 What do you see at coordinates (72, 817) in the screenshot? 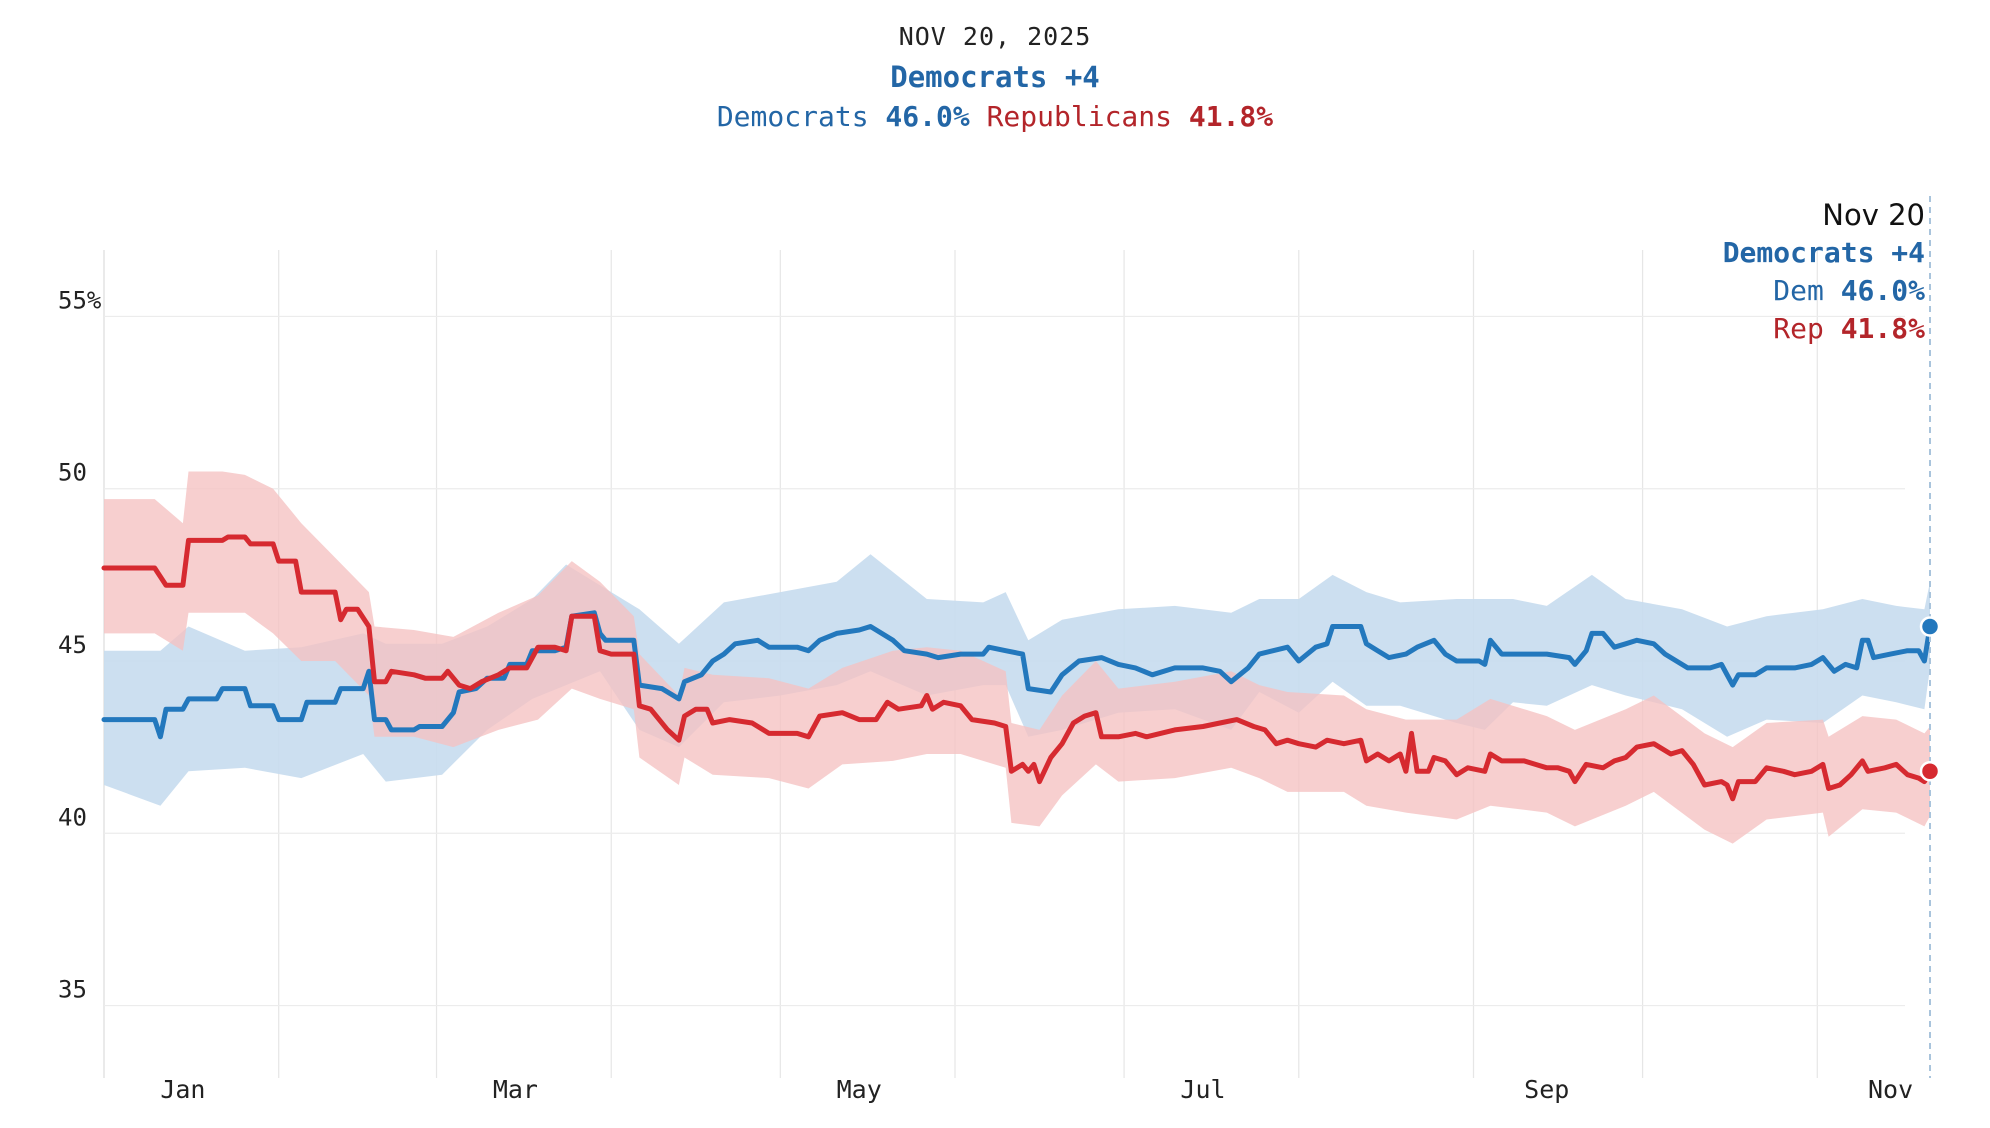
I see `y-tick-label: 40` at bounding box center [72, 817].